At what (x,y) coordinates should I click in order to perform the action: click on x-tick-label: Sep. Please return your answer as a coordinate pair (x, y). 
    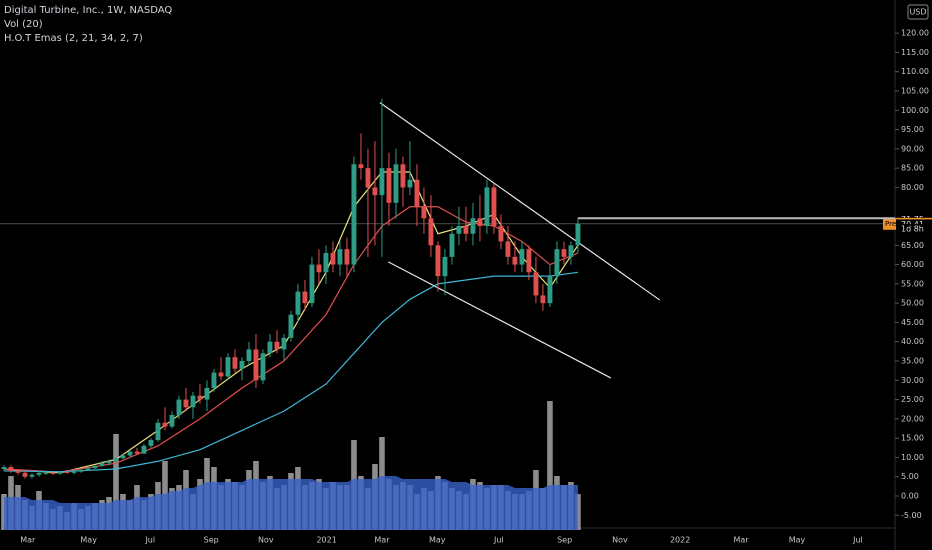
    Looking at the image, I should click on (211, 540).